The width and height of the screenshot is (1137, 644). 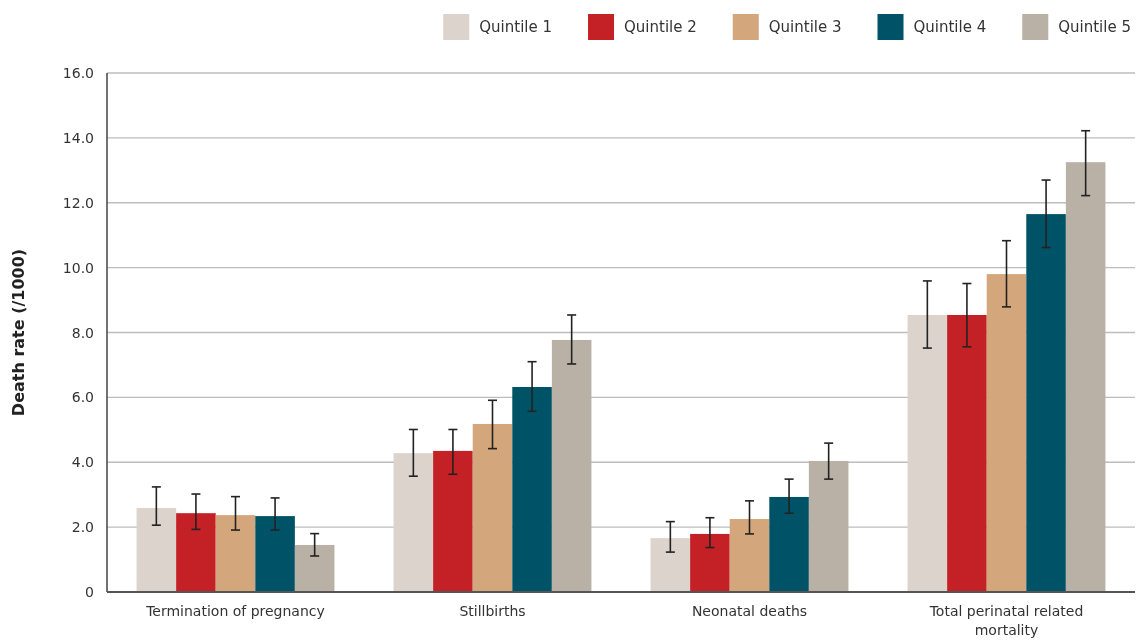 What do you see at coordinates (78, 267) in the screenshot?
I see `y-tick-label: 10.0` at bounding box center [78, 267].